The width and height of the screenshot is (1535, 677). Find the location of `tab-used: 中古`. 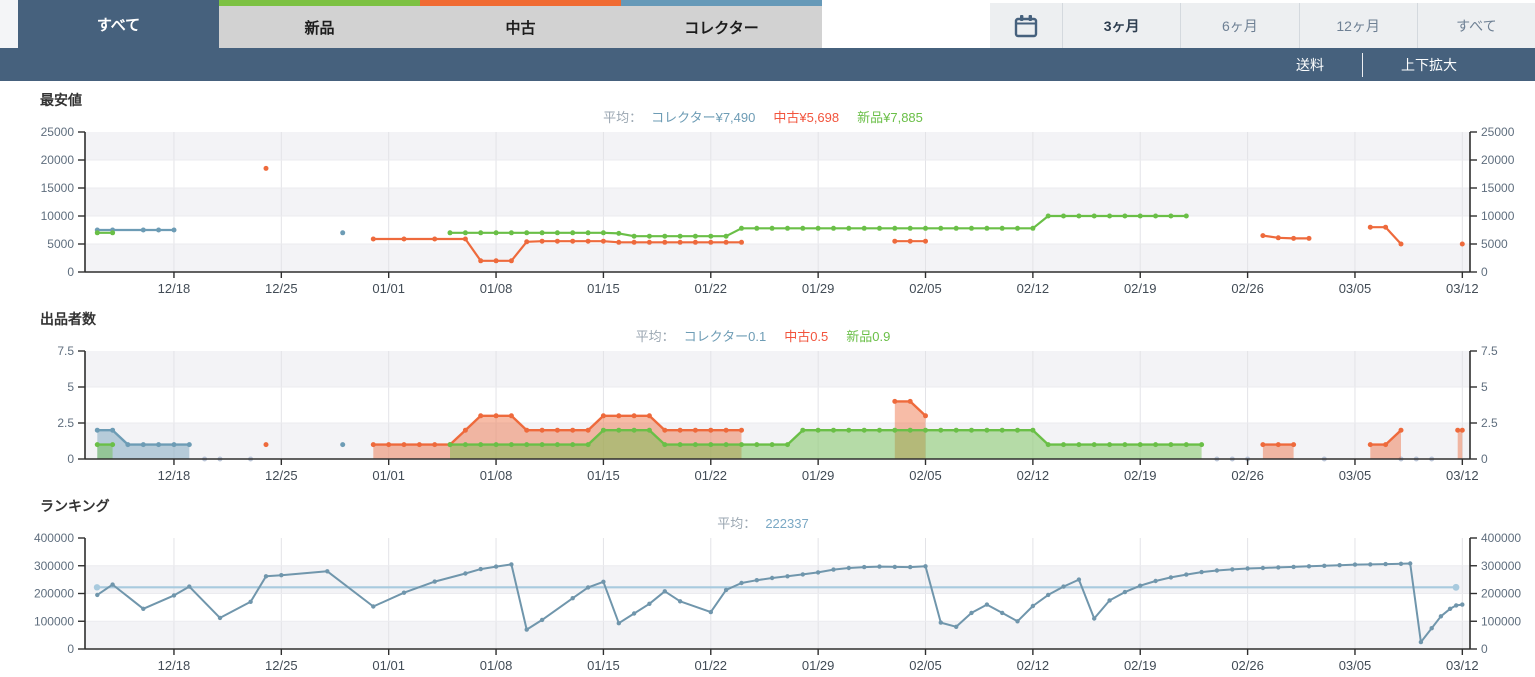

tab-used: 中古 is located at coordinates (520, 24).